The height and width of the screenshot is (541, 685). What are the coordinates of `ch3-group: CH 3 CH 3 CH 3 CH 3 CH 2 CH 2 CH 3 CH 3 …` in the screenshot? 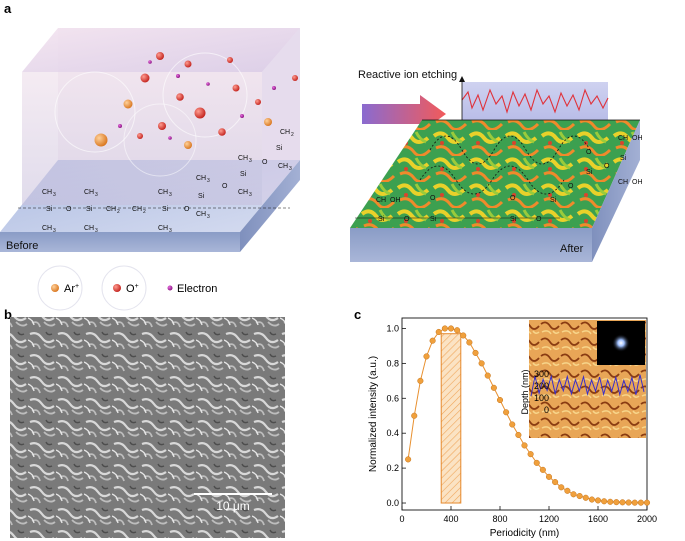 It's located at (168, 181).